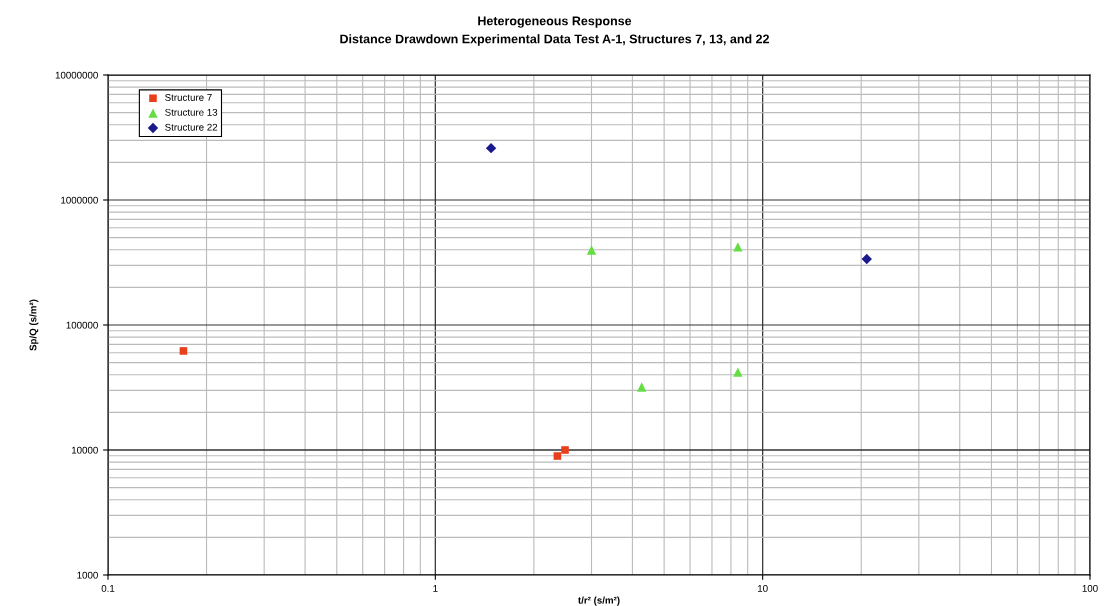 This screenshot has height=606, width=1109. I want to click on y-tick-label: 100000, so click(82, 325).